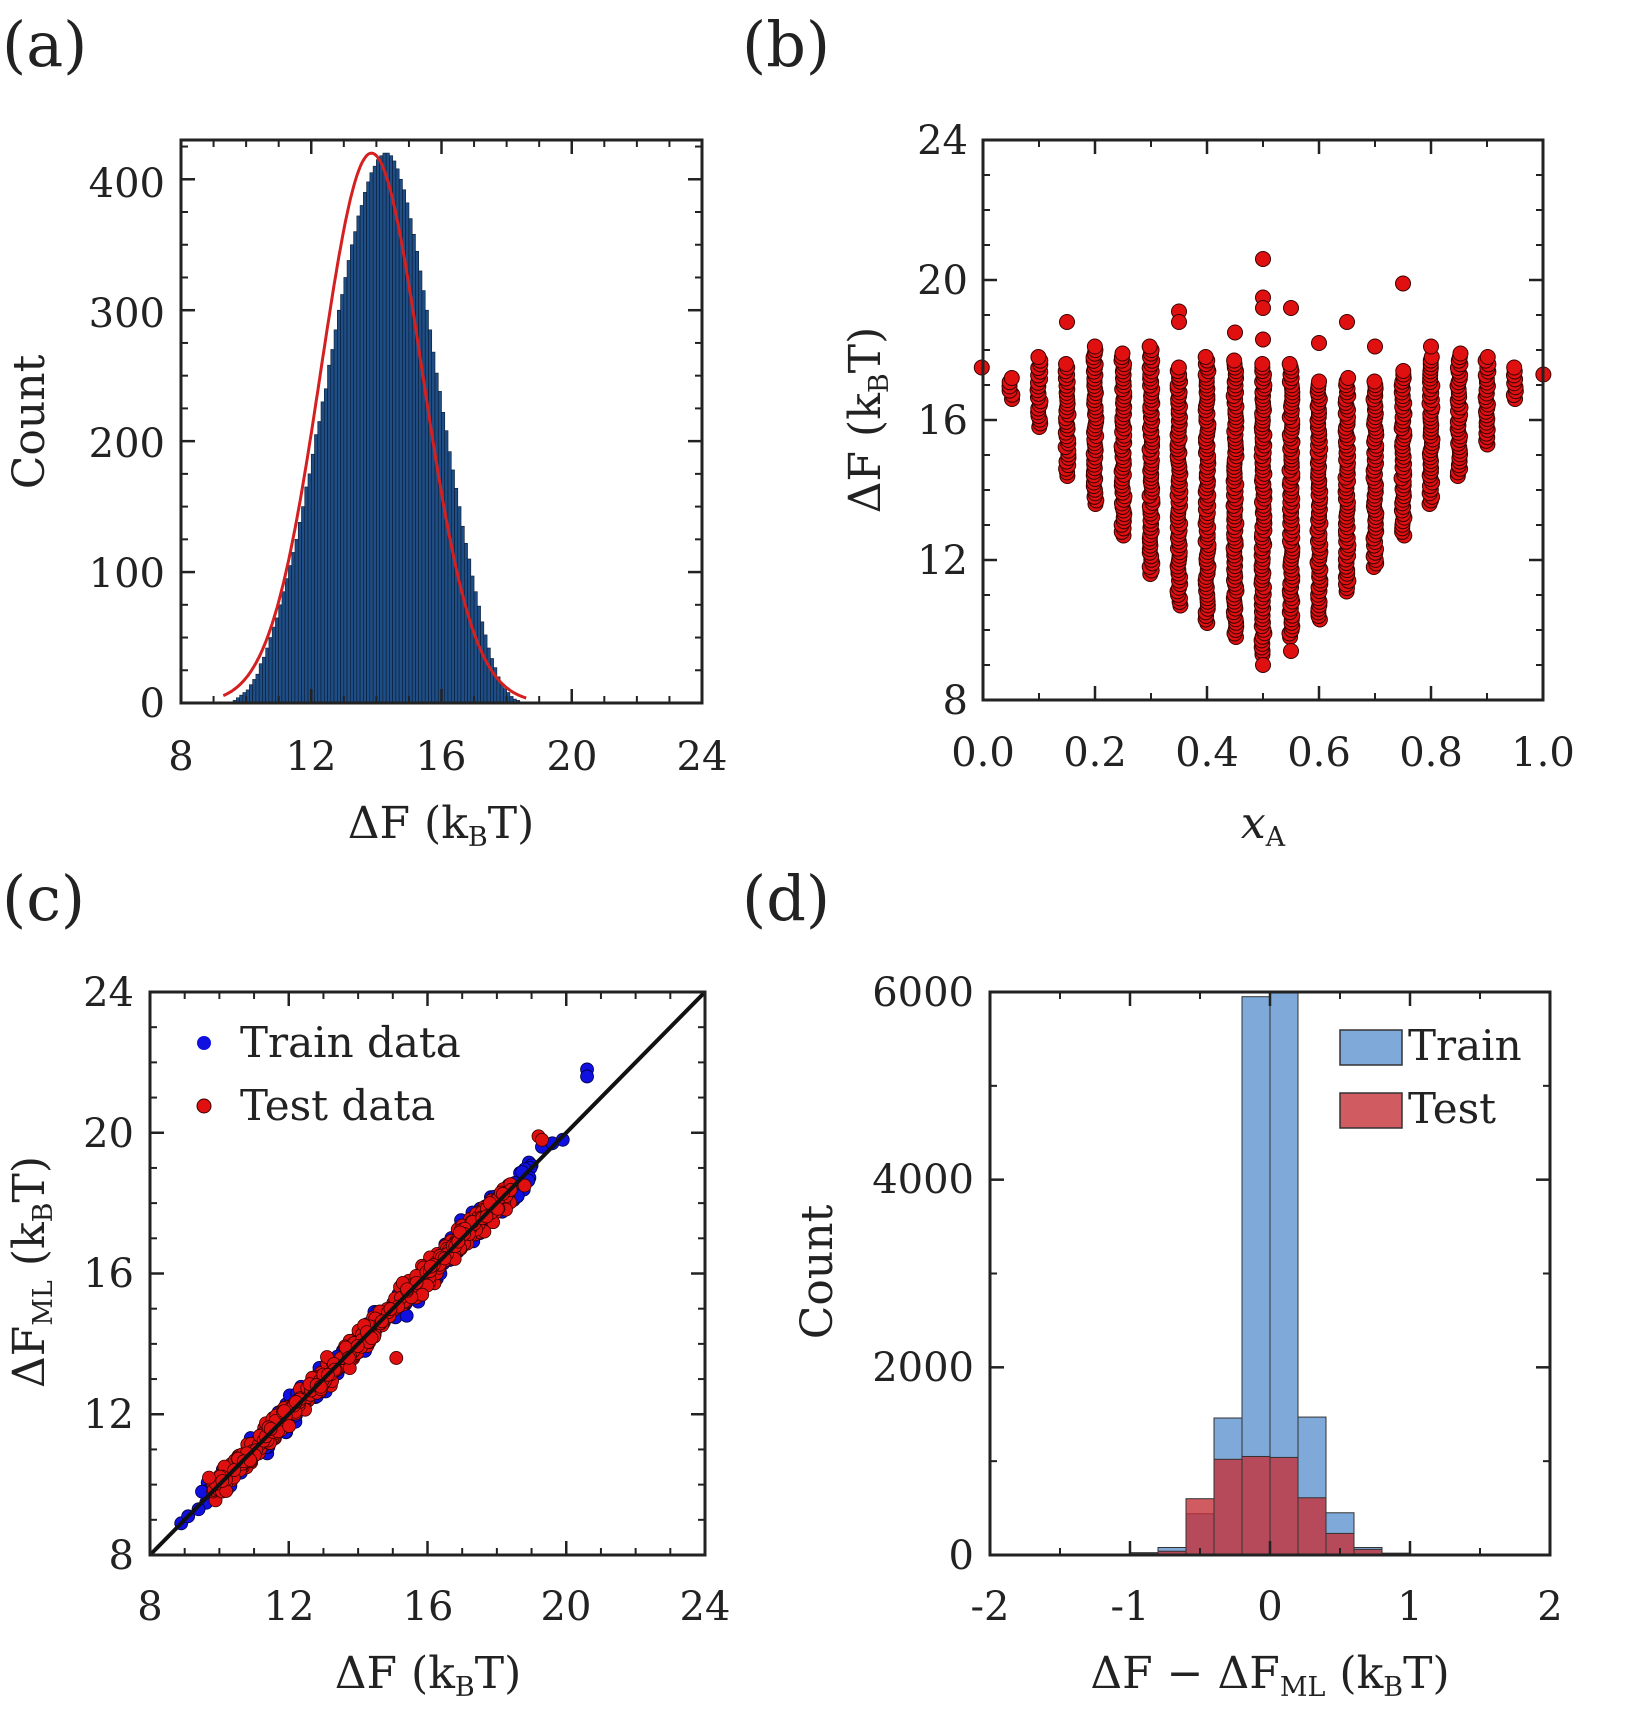 Image resolution: width=1639 pixels, height=1722 pixels. Describe the element at coordinates (149, 1607) in the screenshot. I see `panel-c-xtick: 8` at that location.